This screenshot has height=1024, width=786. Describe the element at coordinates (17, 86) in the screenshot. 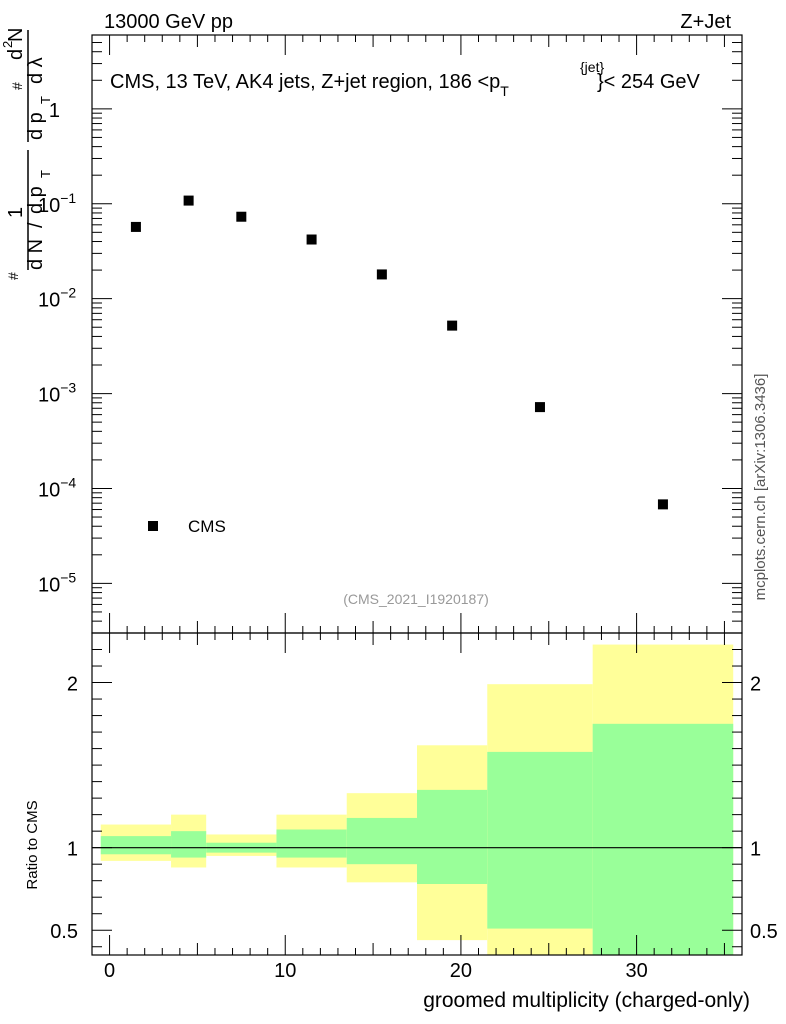

I see `ylabel-hash-b: #` at that location.